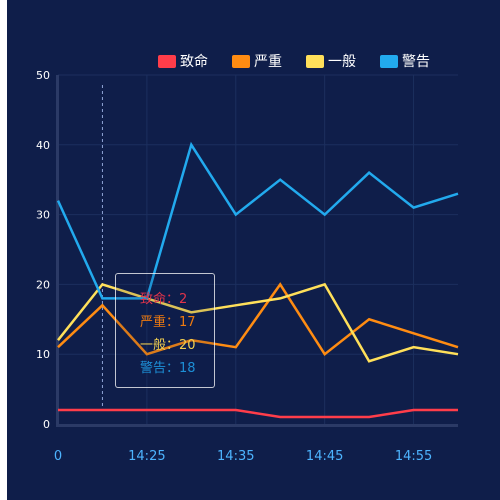 This screenshot has width=500, height=500. What do you see at coordinates (46, 424) in the screenshot?
I see `y-tick-label: 0` at bounding box center [46, 424].